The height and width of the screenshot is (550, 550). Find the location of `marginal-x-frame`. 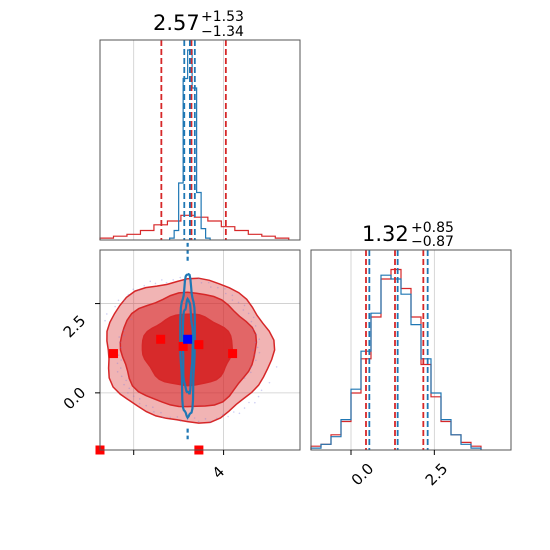

marginal-x-frame is located at coordinates (200, 140).